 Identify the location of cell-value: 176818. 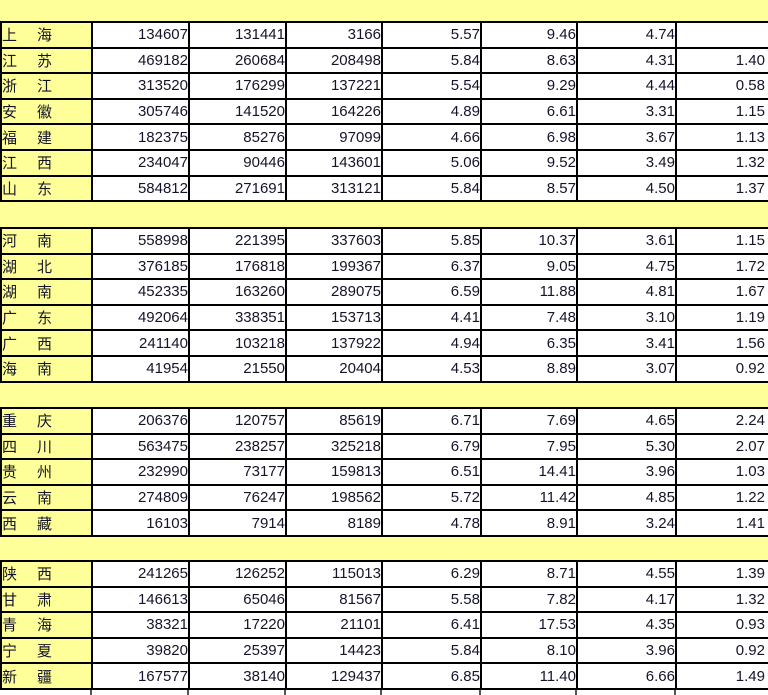
(237, 266).